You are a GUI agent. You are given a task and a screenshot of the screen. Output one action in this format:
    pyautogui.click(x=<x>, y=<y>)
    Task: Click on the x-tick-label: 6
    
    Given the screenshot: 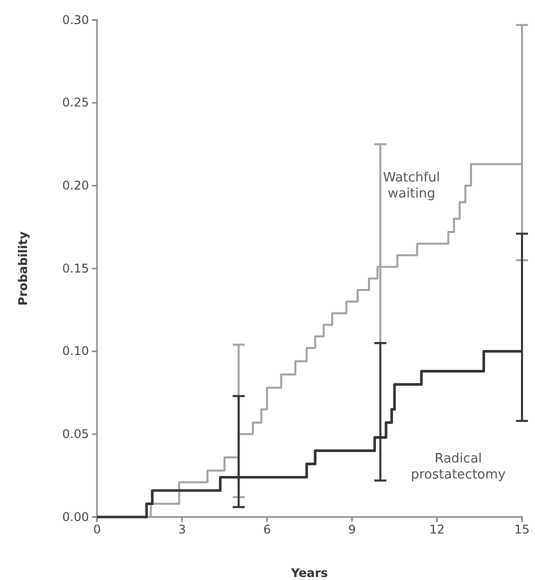 What is the action you would take?
    pyautogui.click(x=267, y=529)
    